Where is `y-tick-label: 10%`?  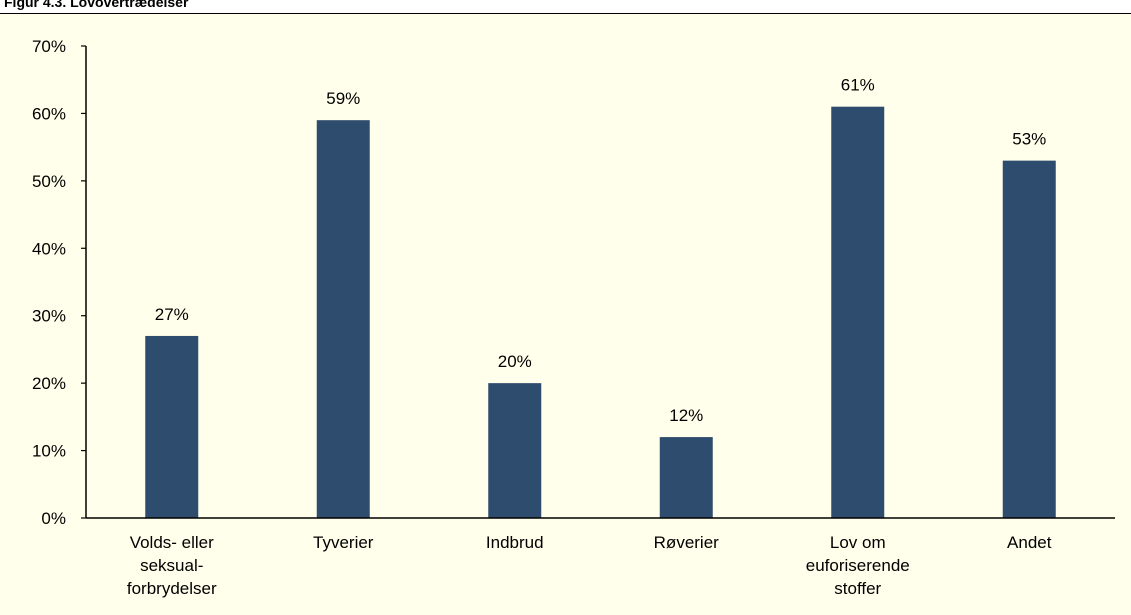 y-tick-label: 10% is located at coordinates (49, 451).